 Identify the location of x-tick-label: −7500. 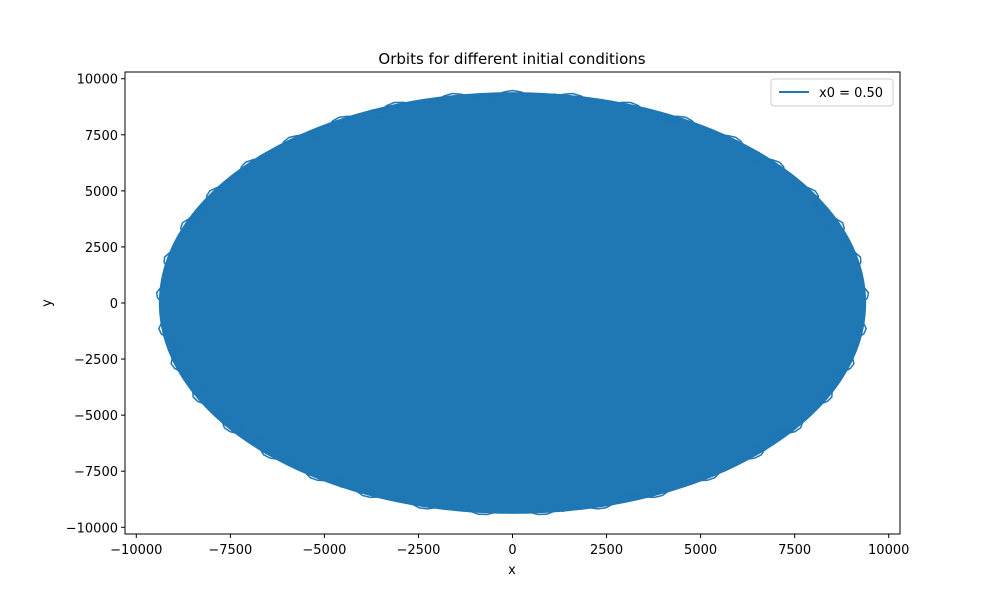
(230, 550).